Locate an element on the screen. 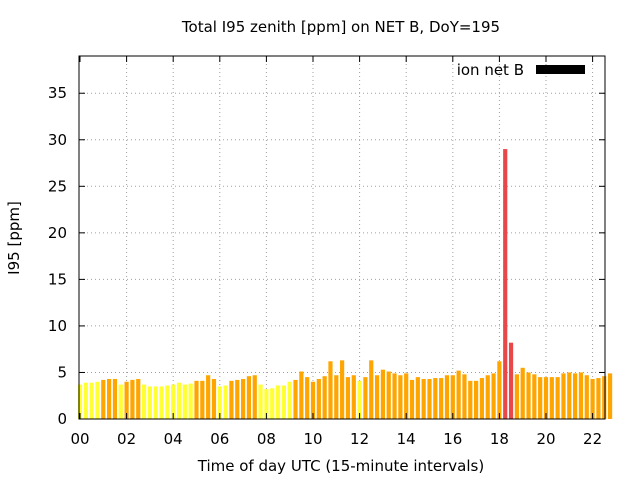  y-tick-label: 30 is located at coordinates (57, 140).